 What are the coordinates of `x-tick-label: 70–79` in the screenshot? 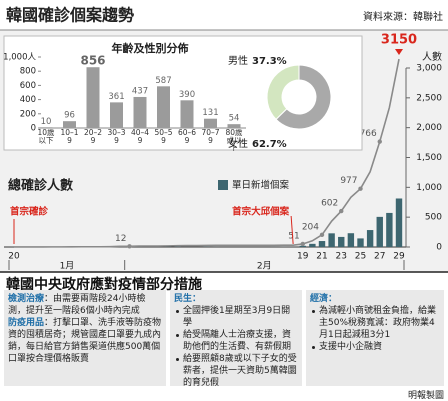 It's located at (210, 137).